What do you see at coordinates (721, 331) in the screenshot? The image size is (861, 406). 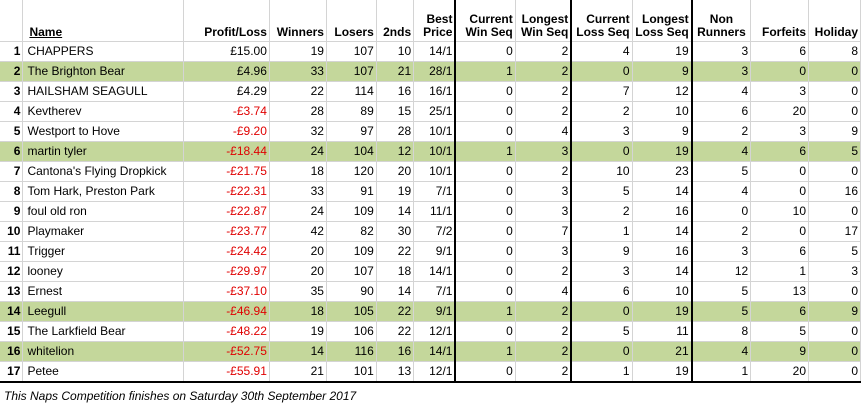 I see `non-runners-cell: 8` at bounding box center [721, 331].